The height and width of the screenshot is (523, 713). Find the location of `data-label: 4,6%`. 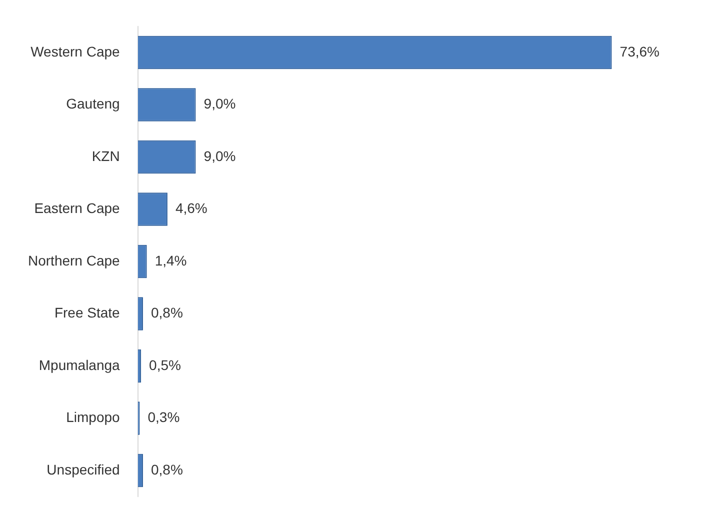

data-label: 4,6% is located at coordinates (191, 208).